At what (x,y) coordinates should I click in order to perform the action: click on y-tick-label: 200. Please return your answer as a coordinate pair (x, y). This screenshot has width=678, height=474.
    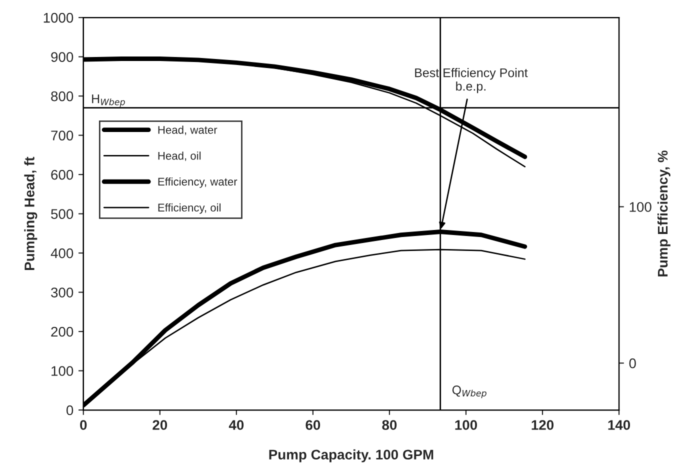
    Looking at the image, I should click on (62, 331).